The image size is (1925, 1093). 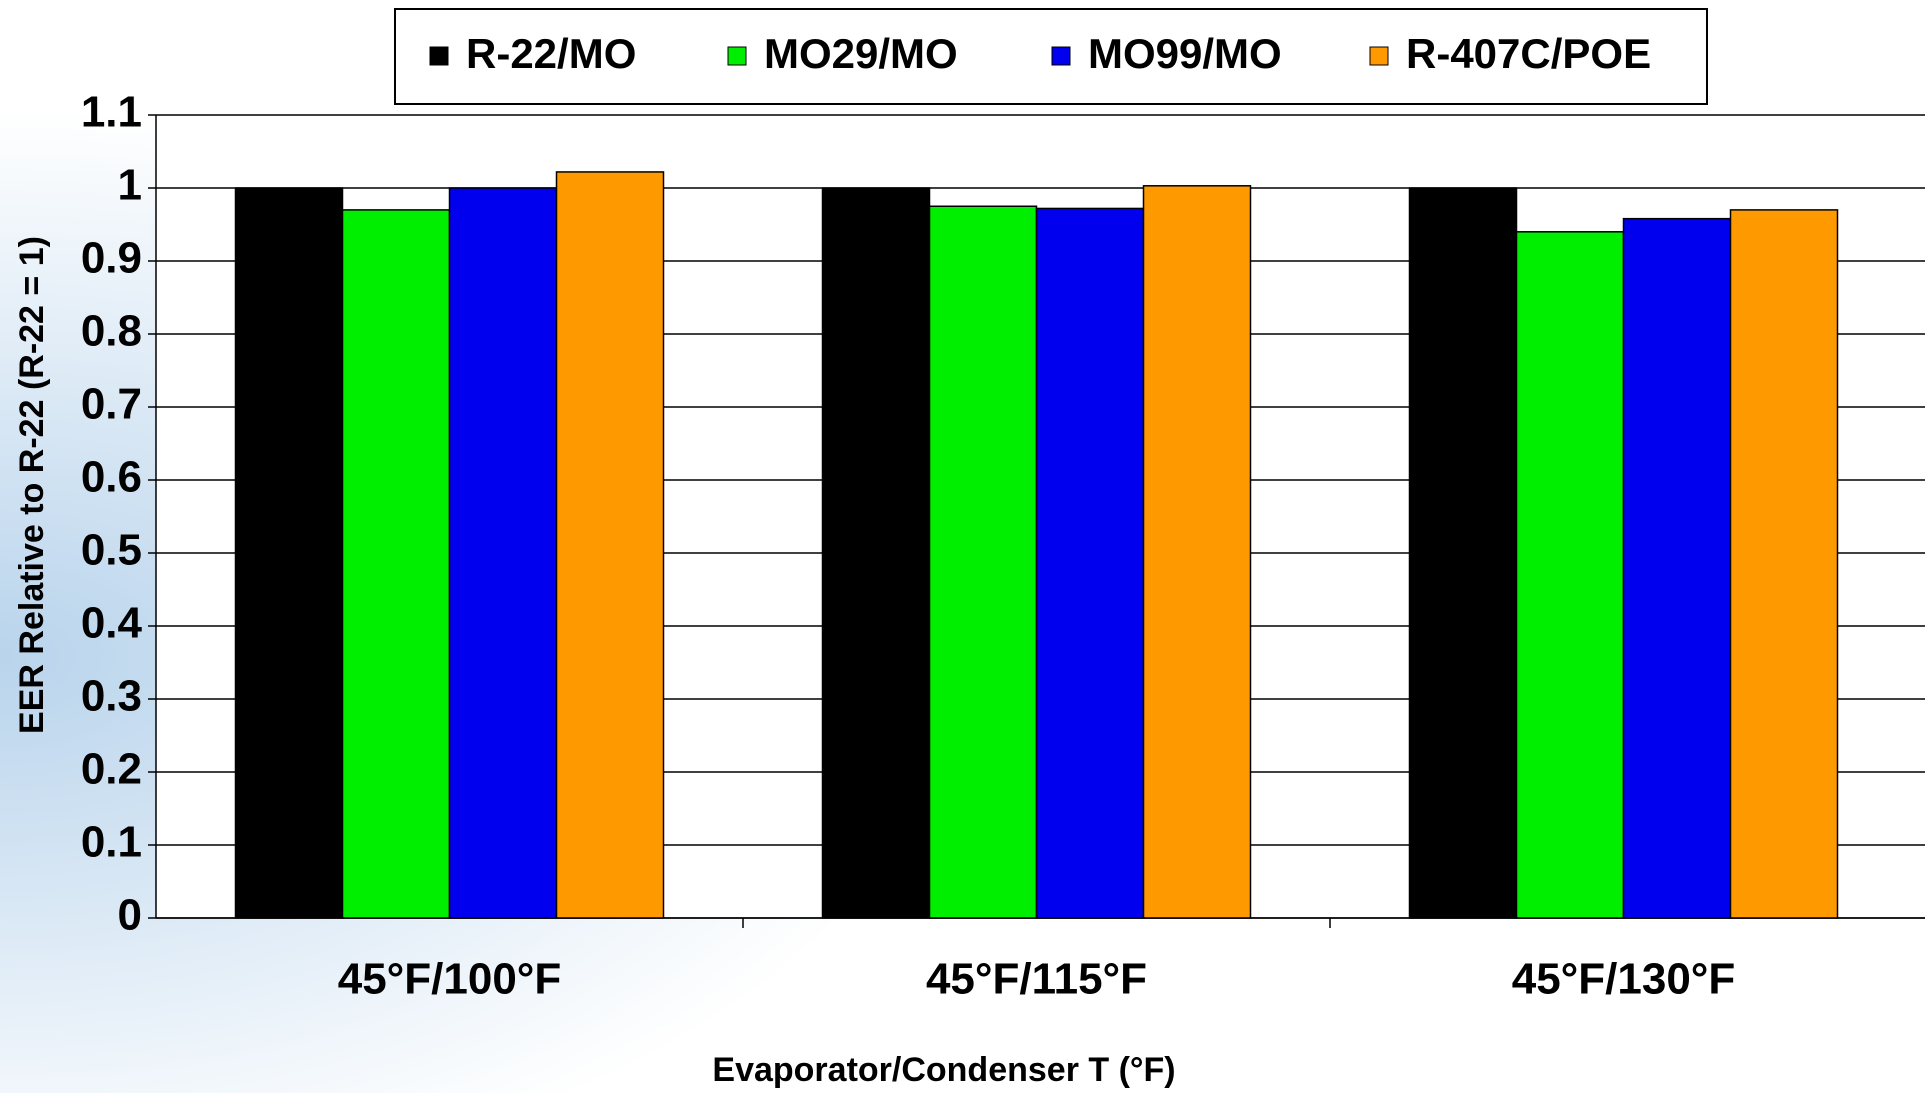 I want to click on legend, so click(x=1051, y=56).